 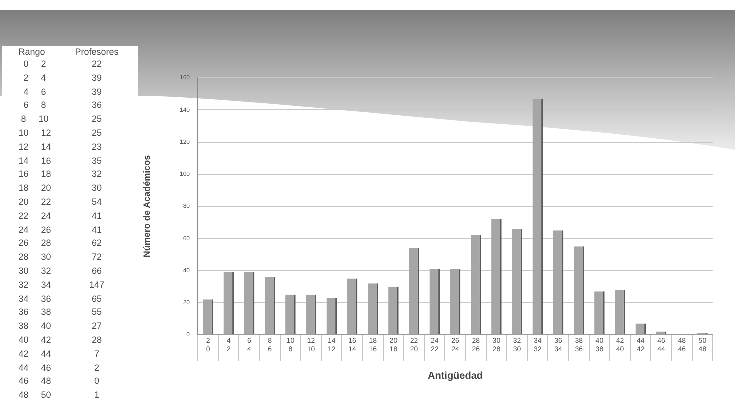 I want to click on category-label: 0 2, so click(x=35, y=64).